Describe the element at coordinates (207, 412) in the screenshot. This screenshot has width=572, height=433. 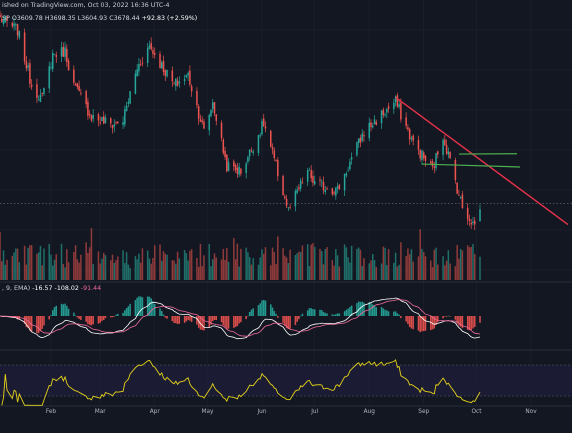
I see `x-tick-label-may: May` at that location.